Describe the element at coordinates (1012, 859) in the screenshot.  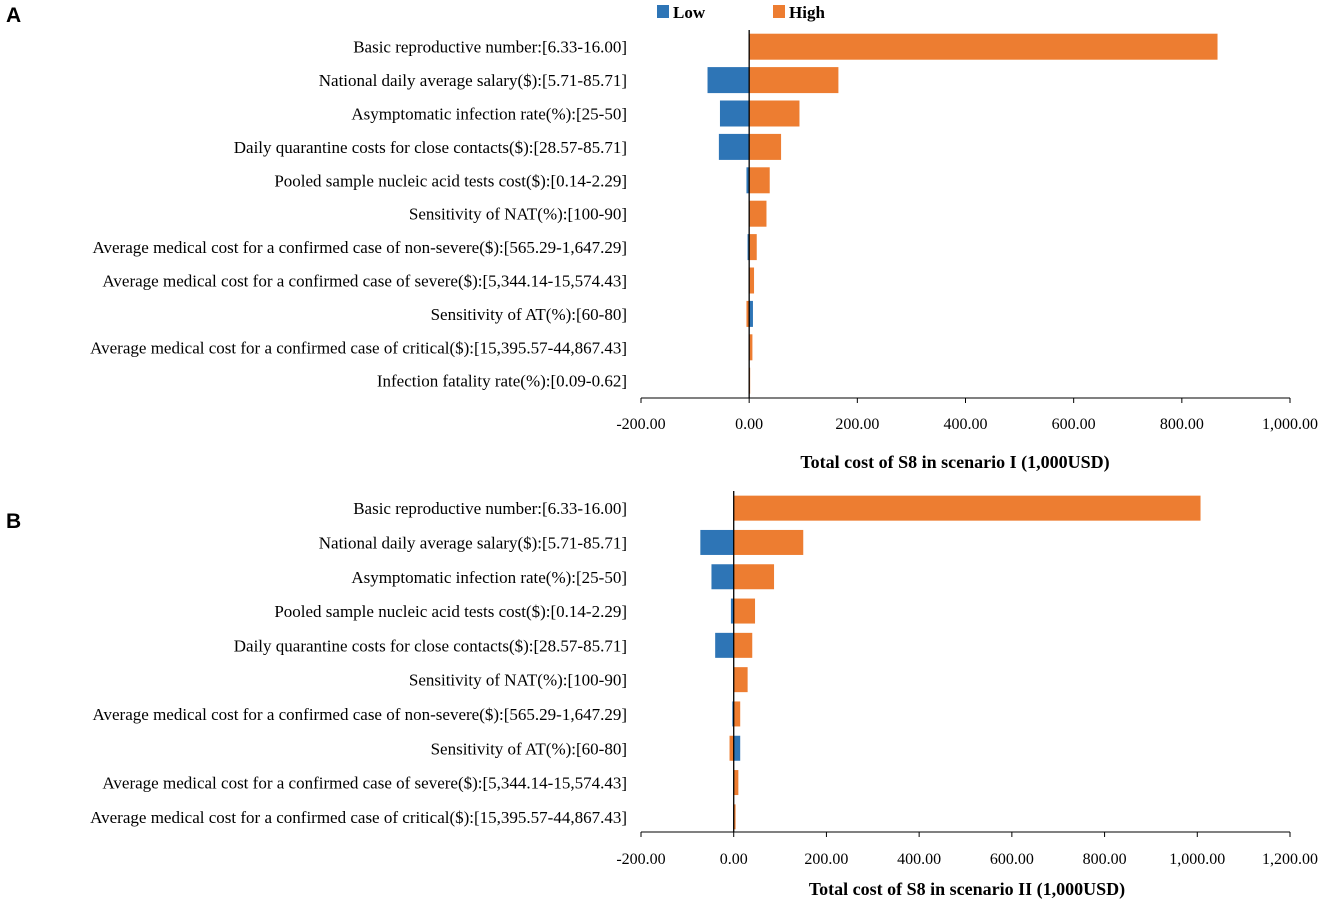
I see `panel-b-tick-label: 600.00` at that location.